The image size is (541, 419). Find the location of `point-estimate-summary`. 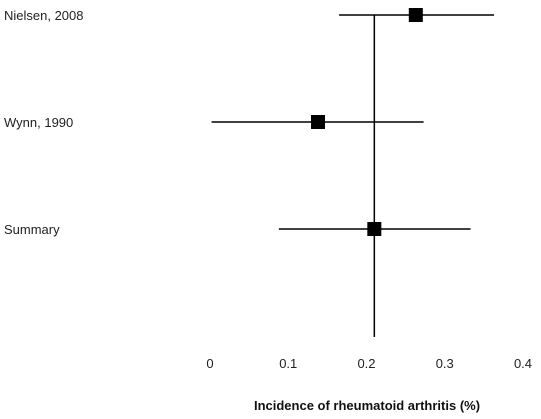

point-estimate-summary is located at coordinates (374, 229).